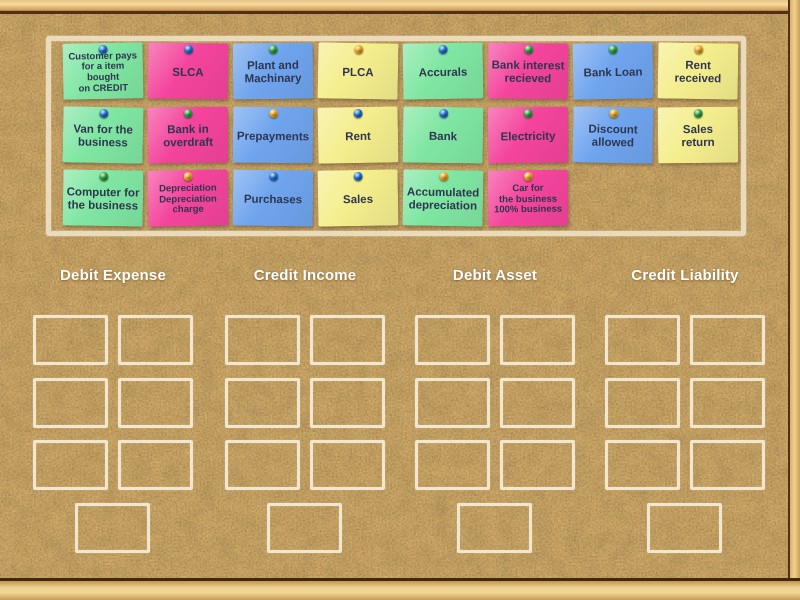 The width and height of the screenshot is (800, 600). I want to click on note-text: Car for the business 100% business, so click(528, 199).